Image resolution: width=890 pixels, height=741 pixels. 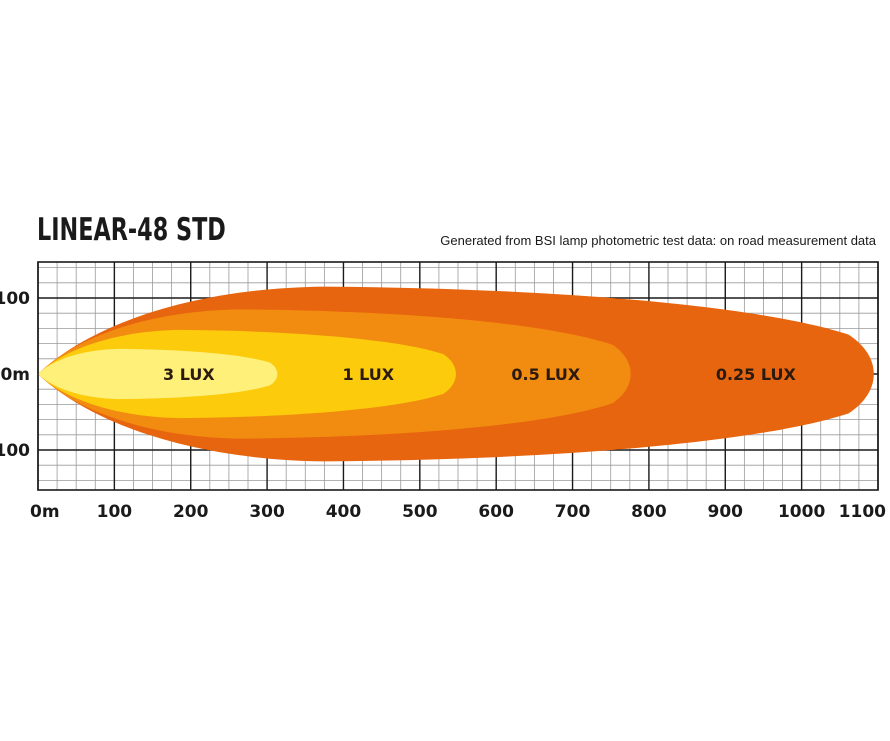 I want to click on y-axis-ticks: 100 0m -100, so click(x=15, y=375).